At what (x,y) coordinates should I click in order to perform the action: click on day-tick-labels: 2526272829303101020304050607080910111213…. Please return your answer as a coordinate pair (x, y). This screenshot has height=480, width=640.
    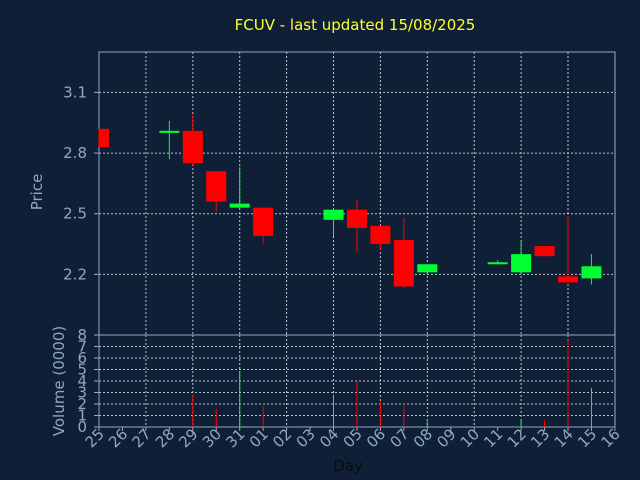
    Looking at the image, I should click on (353, 438).